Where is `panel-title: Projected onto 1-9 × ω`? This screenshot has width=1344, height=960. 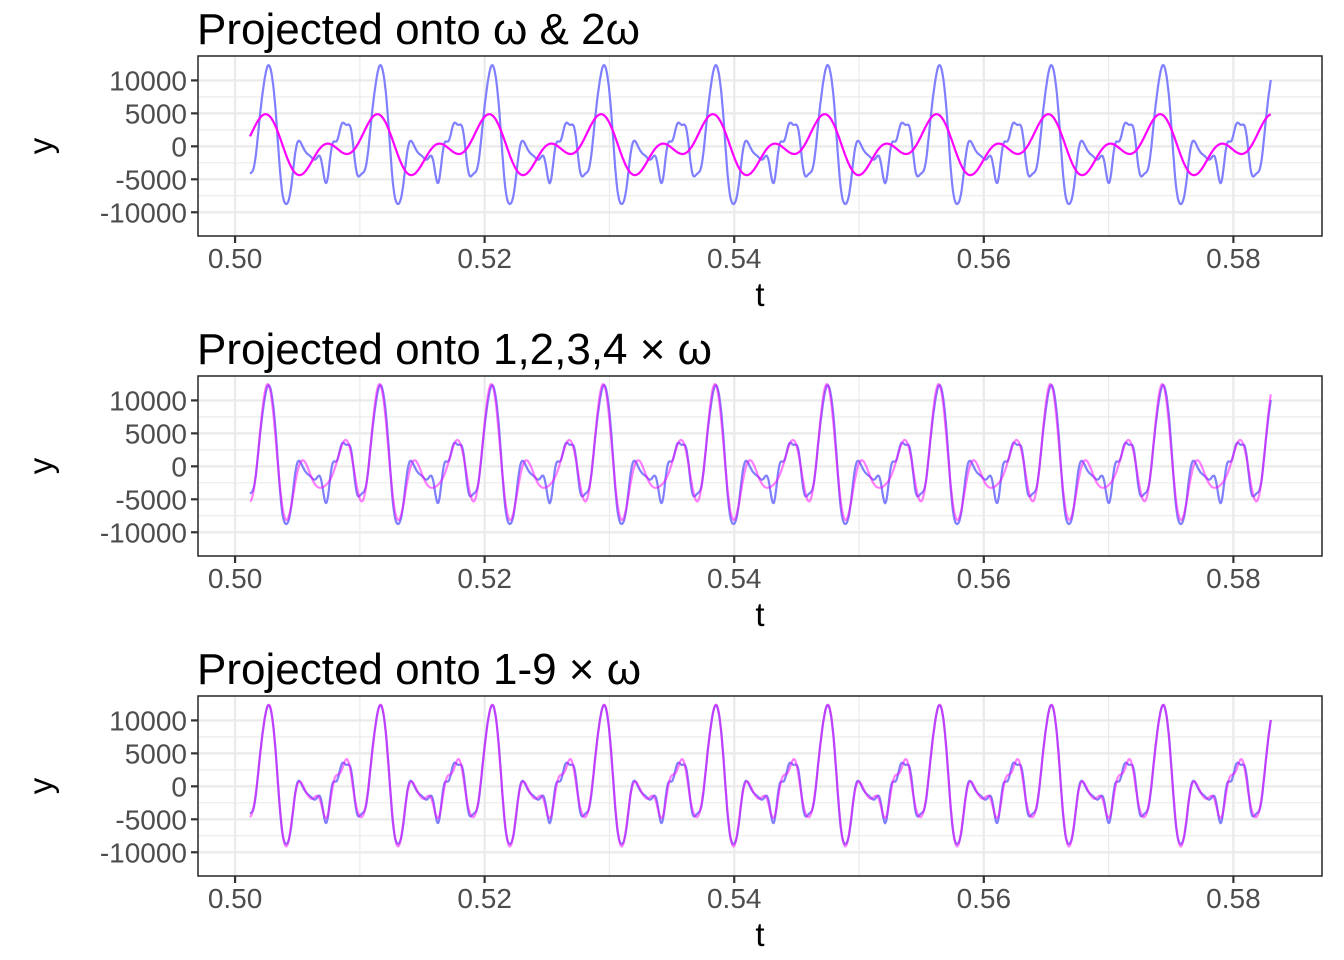 panel-title: Projected onto 1-9 × ω is located at coordinates (419, 669).